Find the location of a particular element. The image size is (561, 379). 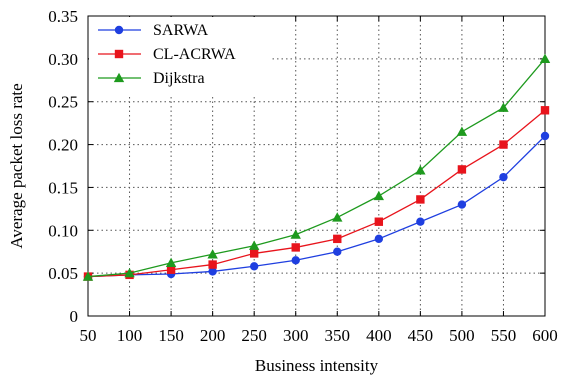

x-tick-label: 550 is located at coordinates (504, 335).